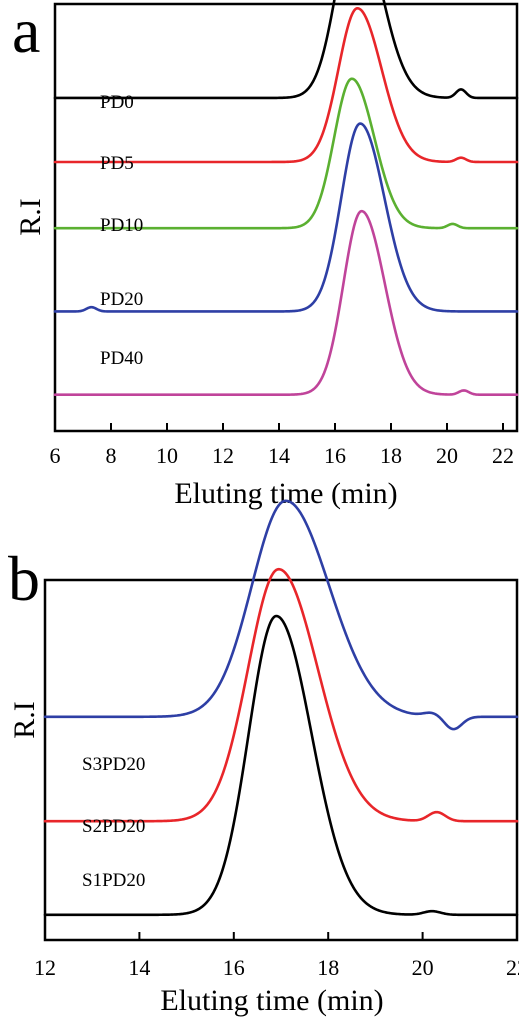 This screenshot has height=1017, width=519. Describe the element at coordinates (113, 826) in the screenshot. I see `series-label-s2pd20: S2PD20` at that location.